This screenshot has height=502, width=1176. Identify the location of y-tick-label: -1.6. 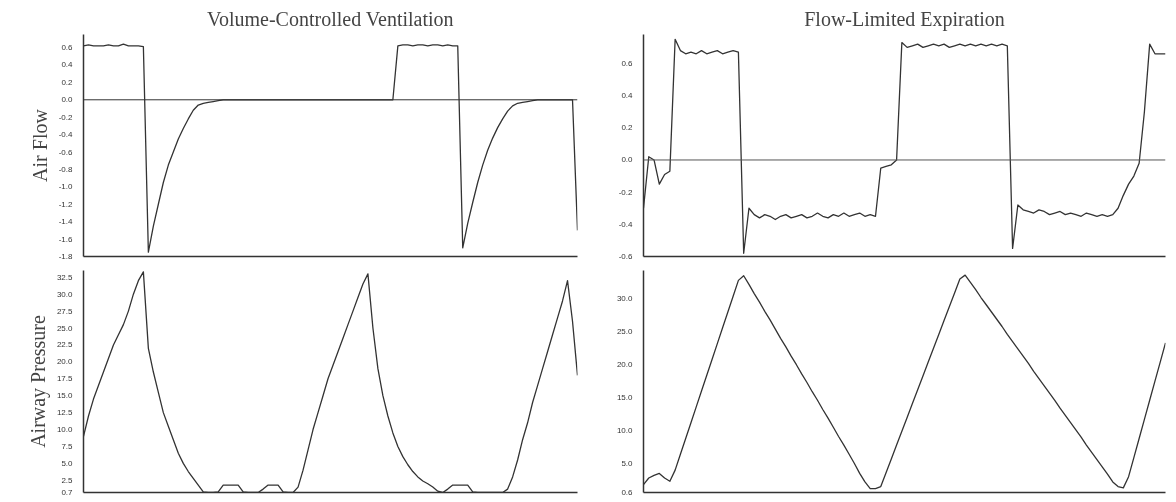
(66, 239).